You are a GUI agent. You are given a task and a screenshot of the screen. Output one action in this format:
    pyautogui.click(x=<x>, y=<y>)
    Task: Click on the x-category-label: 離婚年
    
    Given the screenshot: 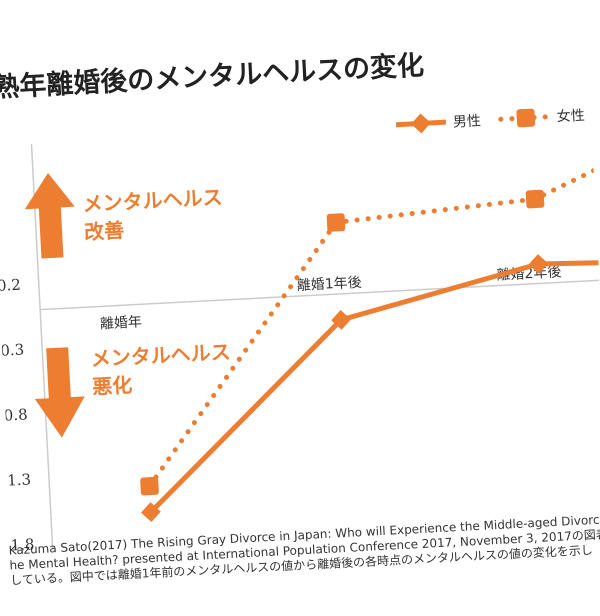 What is the action you would take?
    pyautogui.click(x=121, y=322)
    